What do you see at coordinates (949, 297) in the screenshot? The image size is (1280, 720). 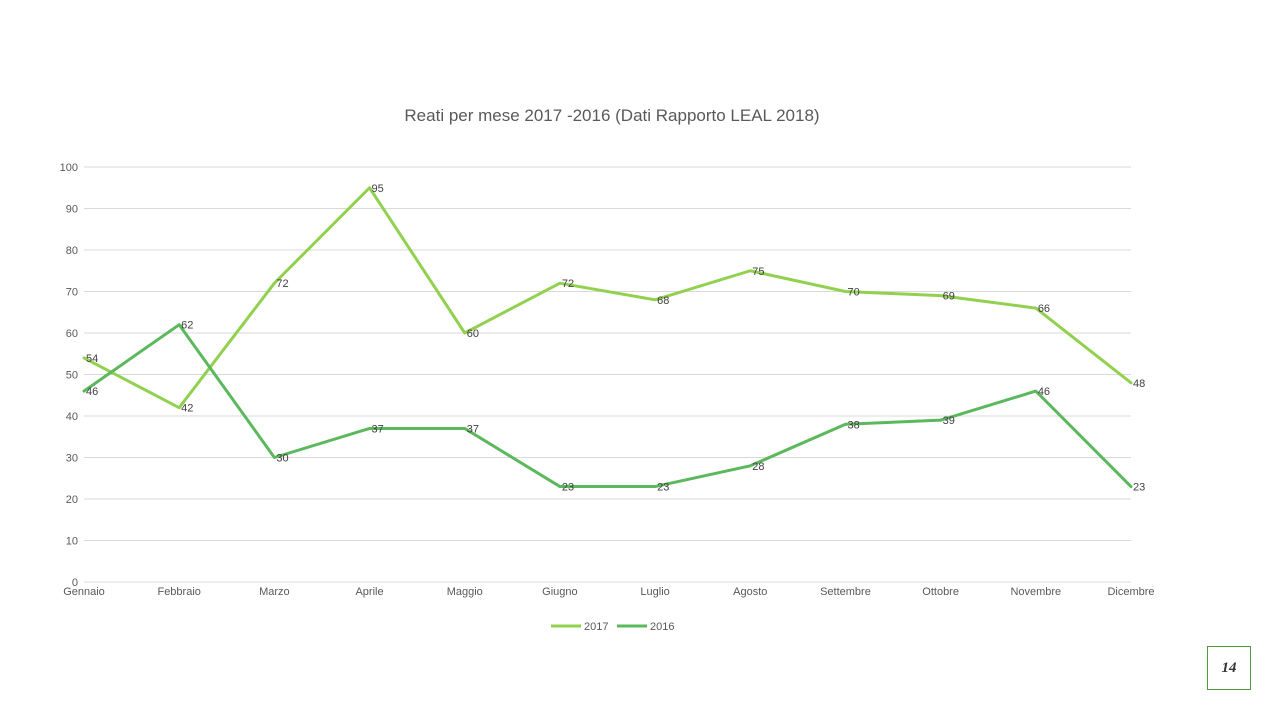 I see `data-label: 69` at bounding box center [949, 297].